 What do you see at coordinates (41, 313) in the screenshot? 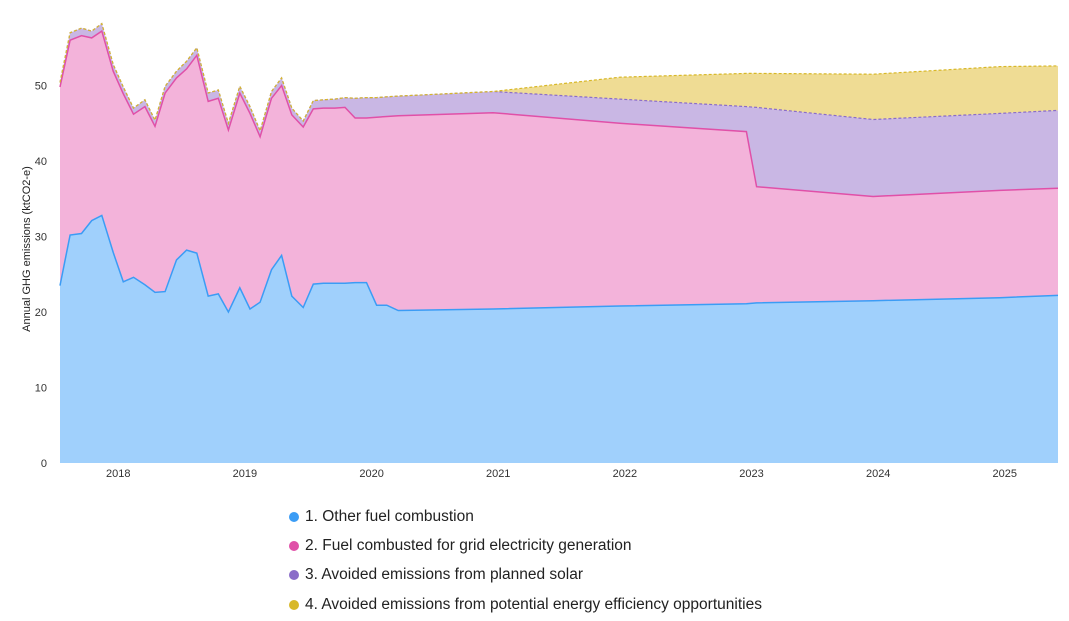
I see `y-tick-label: 20` at bounding box center [41, 313].